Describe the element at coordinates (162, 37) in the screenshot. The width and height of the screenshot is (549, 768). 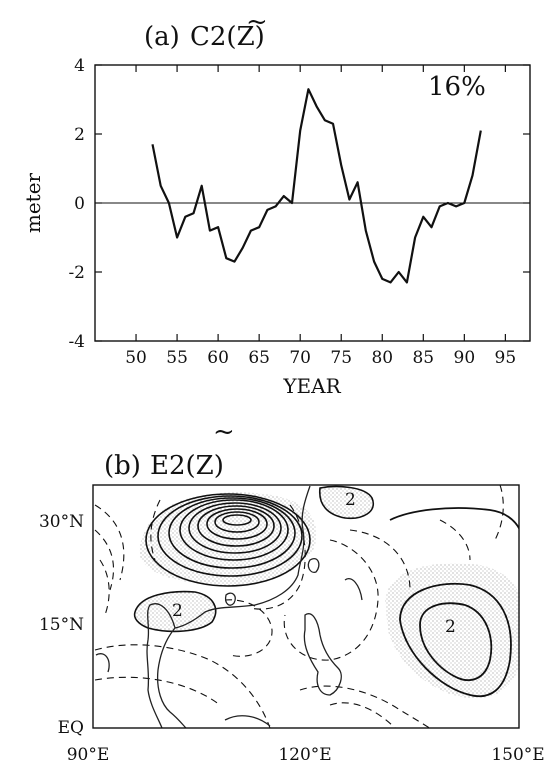
I see `panel-a-title-prefix: (a)` at that location.